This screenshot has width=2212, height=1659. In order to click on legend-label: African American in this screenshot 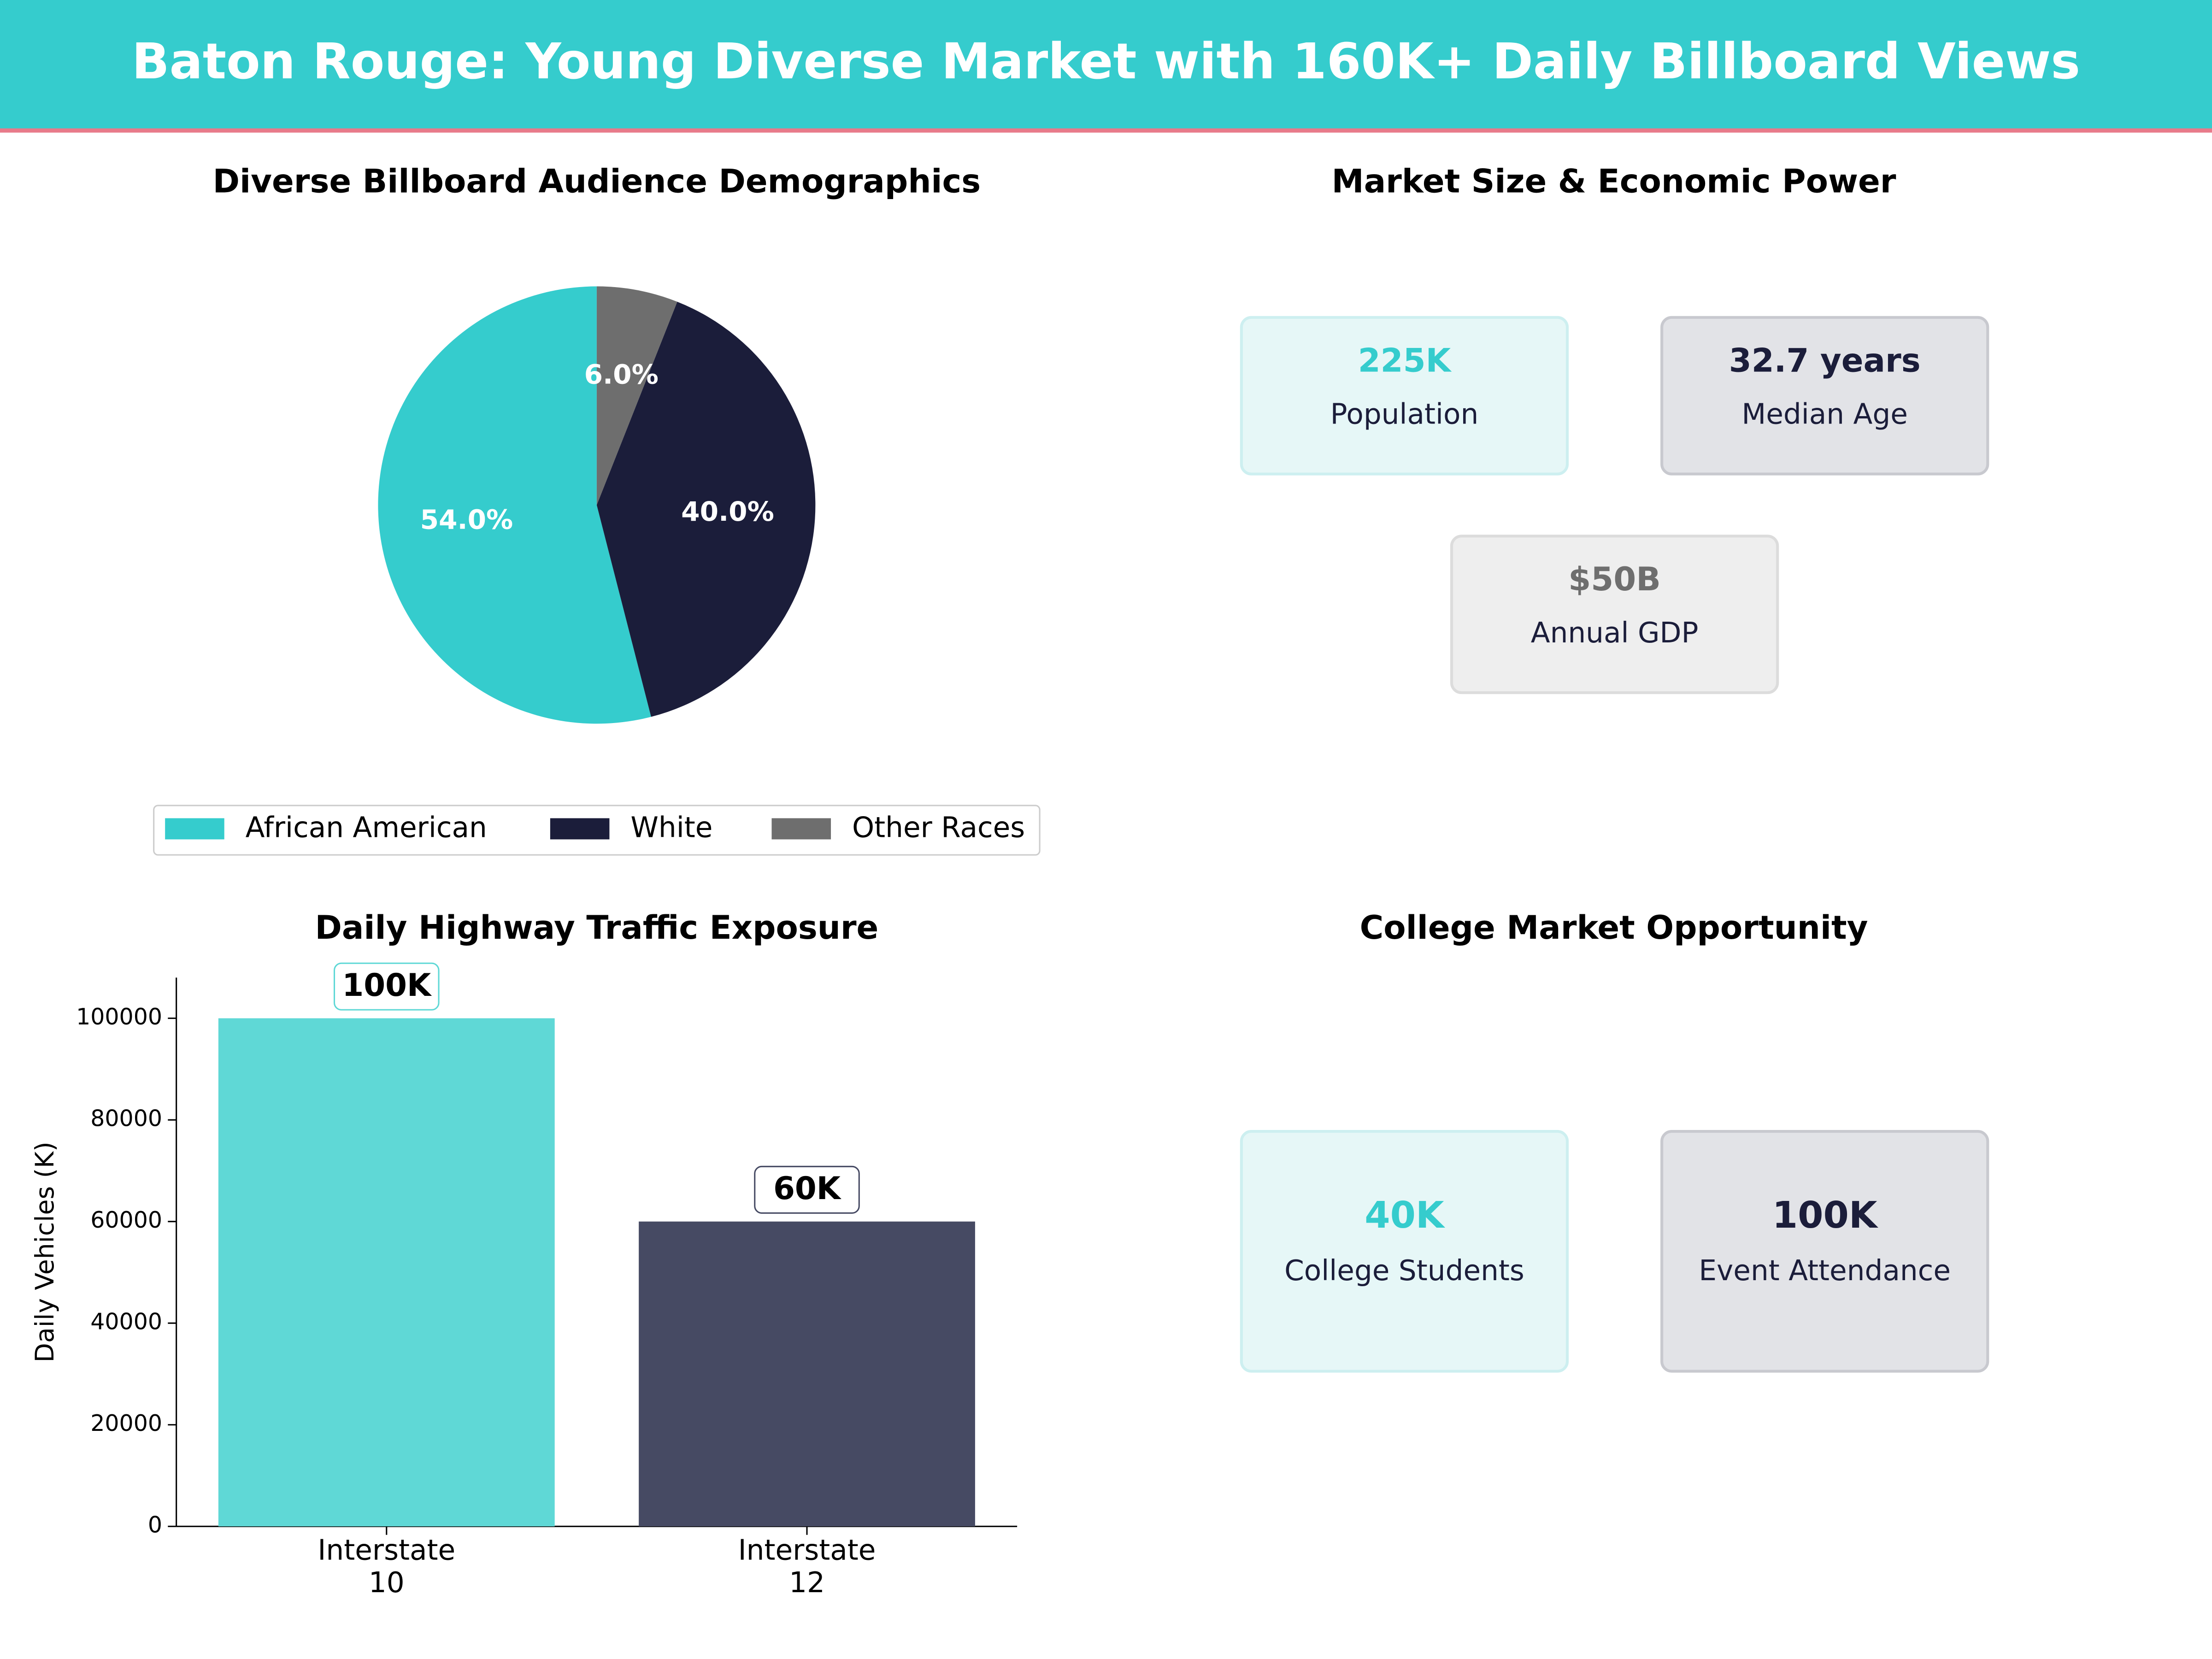, I will do `click(366, 828)`.